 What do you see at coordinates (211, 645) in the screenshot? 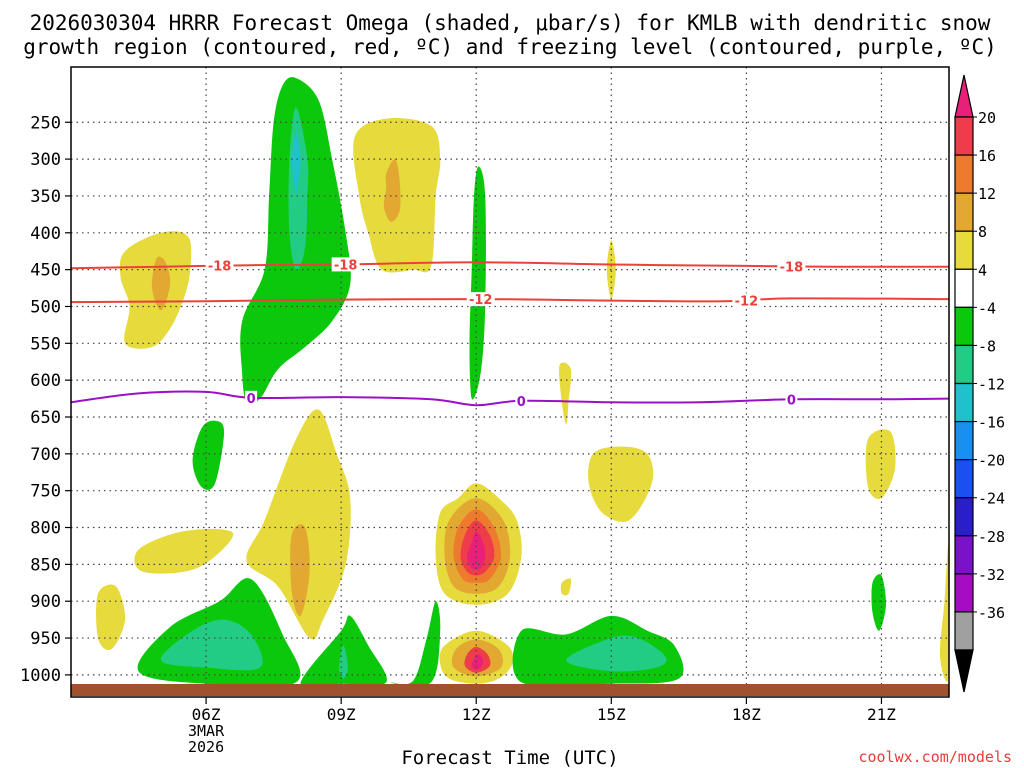
I see `shade-teal-band-05z-07z` at bounding box center [211, 645].